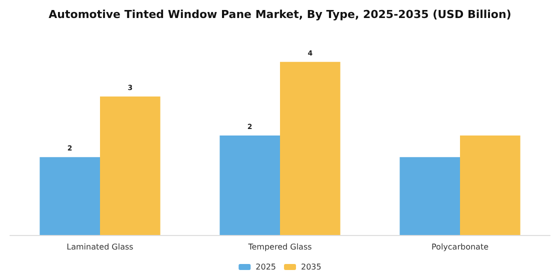 The height and width of the screenshot is (280, 560). What do you see at coordinates (100, 247) in the screenshot?
I see `x-tick-label: Laminated Glass` at bounding box center [100, 247].